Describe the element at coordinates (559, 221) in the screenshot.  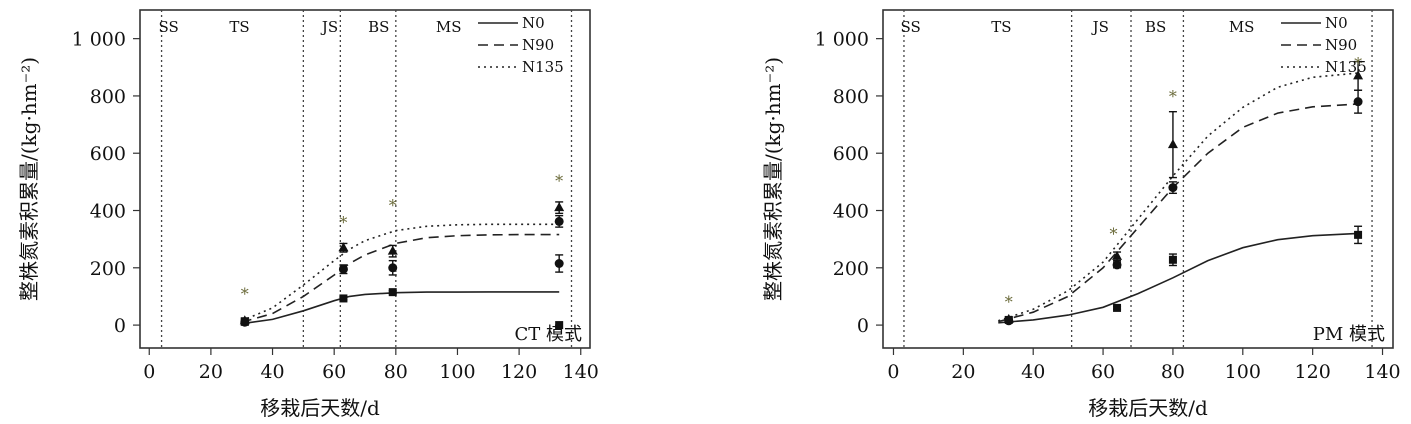
I see `data-point-extra` at that location.